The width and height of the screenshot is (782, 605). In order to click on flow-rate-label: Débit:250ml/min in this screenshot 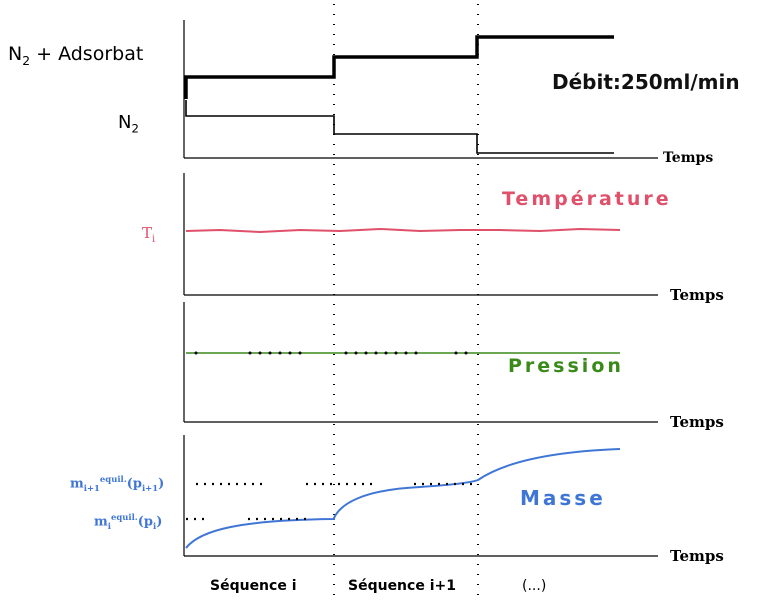, I will do `click(646, 82)`.